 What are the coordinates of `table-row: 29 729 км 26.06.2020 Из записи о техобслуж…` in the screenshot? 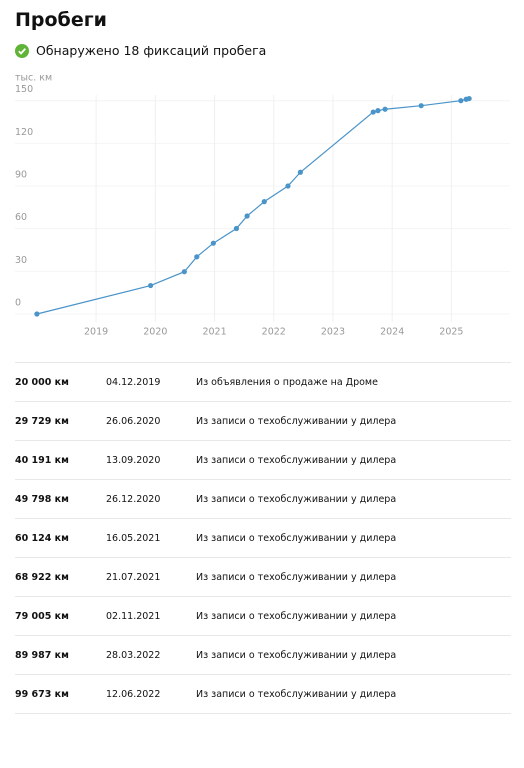 It's located at (263, 420).